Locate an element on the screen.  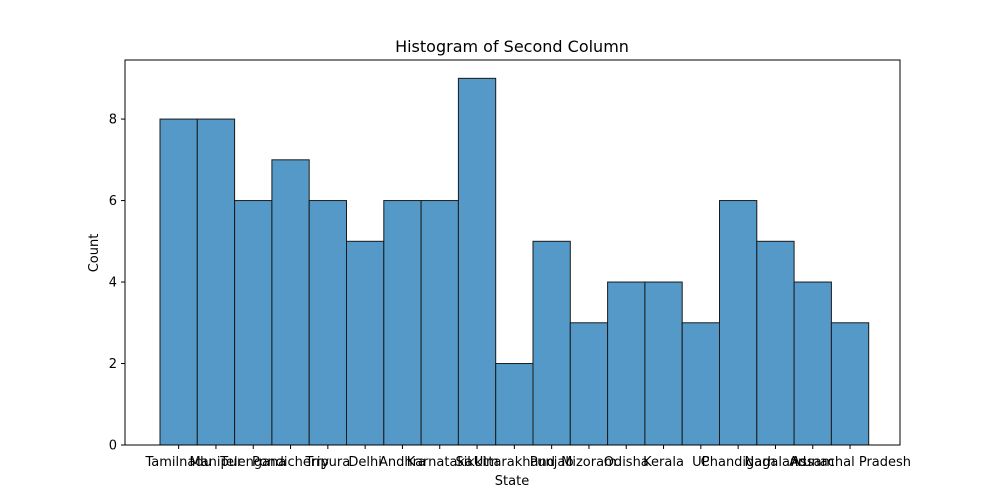
x-tick-label-3: Pondicherry is located at coordinates (290, 462).